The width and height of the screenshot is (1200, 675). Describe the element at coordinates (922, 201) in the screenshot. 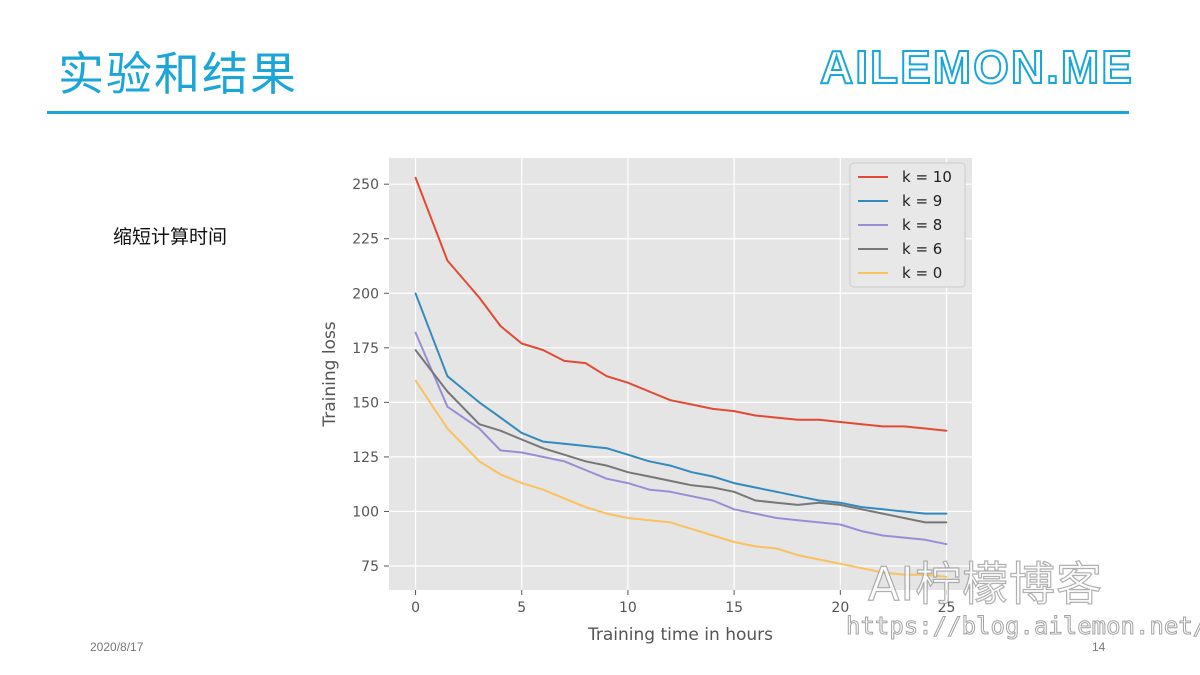

I see `legend-label-1: k = 9` at that location.